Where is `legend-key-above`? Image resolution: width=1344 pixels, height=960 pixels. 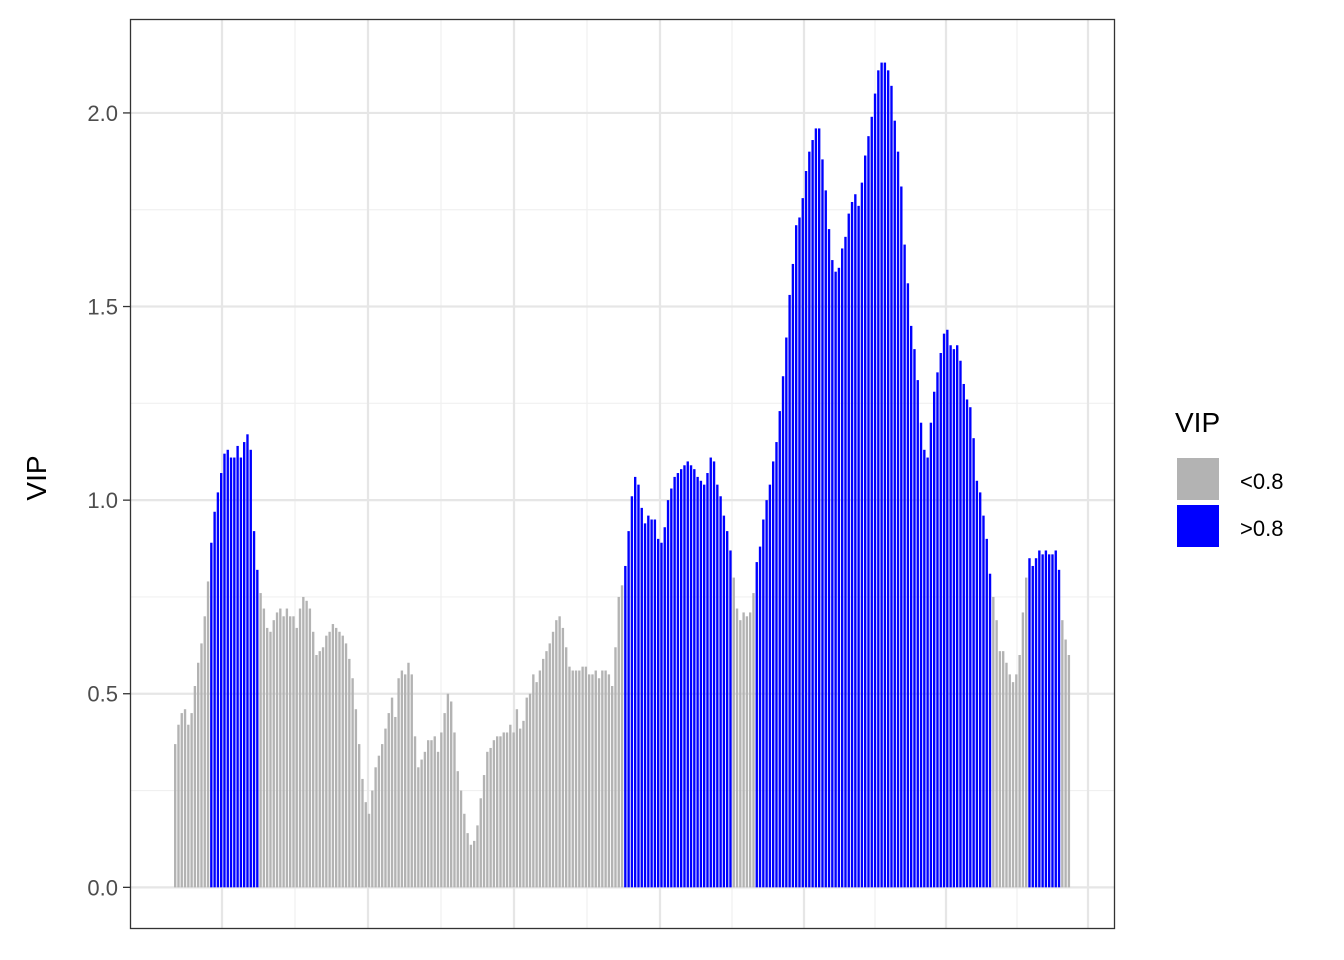 legend-key-above is located at coordinates (1198, 526).